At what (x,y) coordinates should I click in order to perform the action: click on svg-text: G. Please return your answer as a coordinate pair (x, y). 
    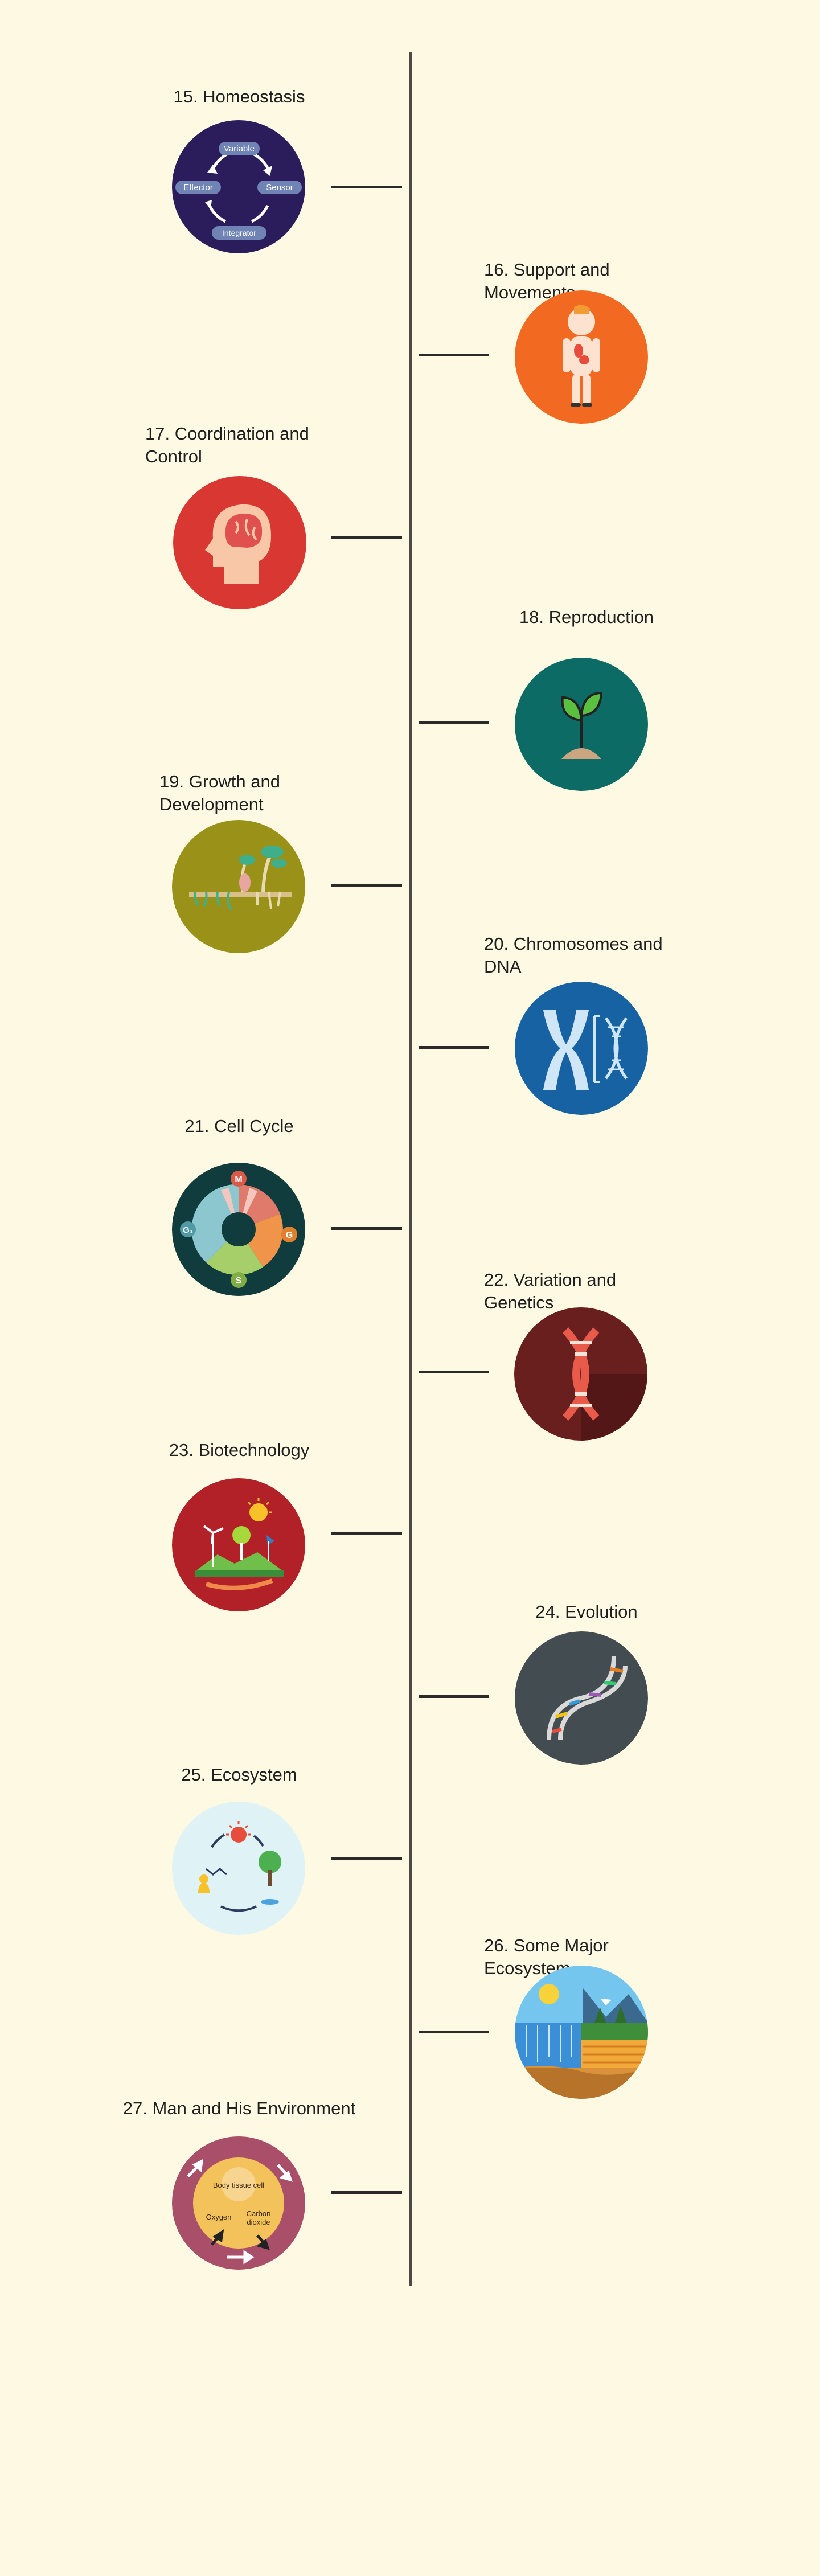
    Looking at the image, I should click on (289, 1235).